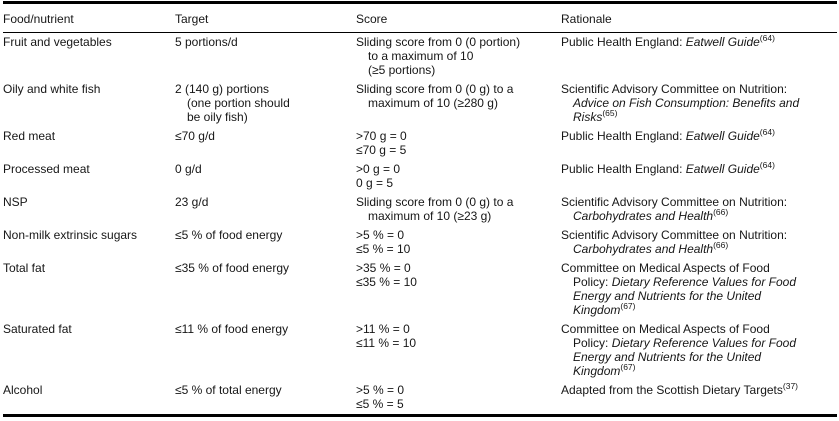  I want to click on cell-food: Total fat, so click(24, 268).